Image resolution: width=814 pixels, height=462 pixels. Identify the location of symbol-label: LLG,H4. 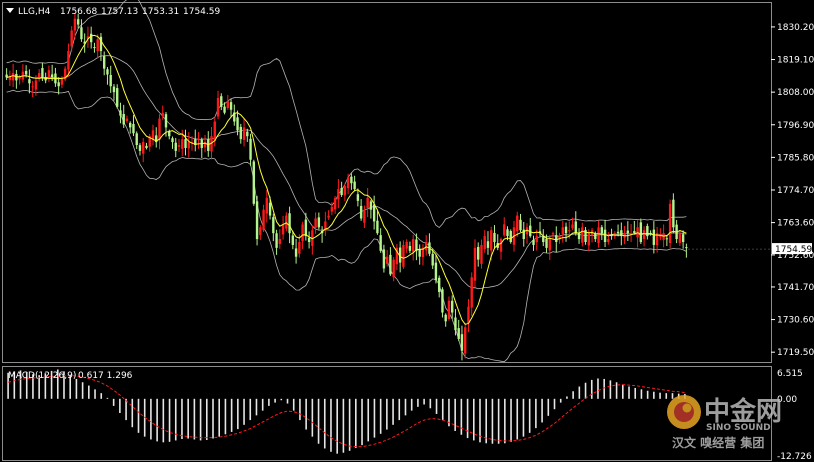
(34, 12).